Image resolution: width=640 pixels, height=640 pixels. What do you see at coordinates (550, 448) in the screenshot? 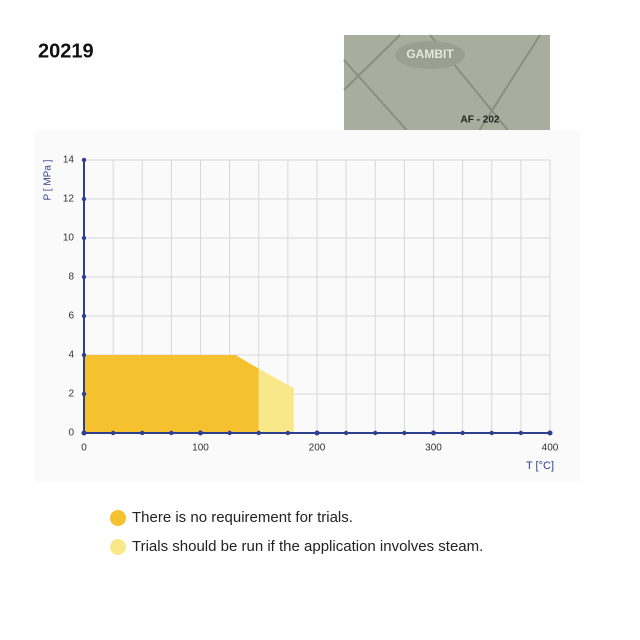
I see `x-tick-label: 400` at bounding box center [550, 448].